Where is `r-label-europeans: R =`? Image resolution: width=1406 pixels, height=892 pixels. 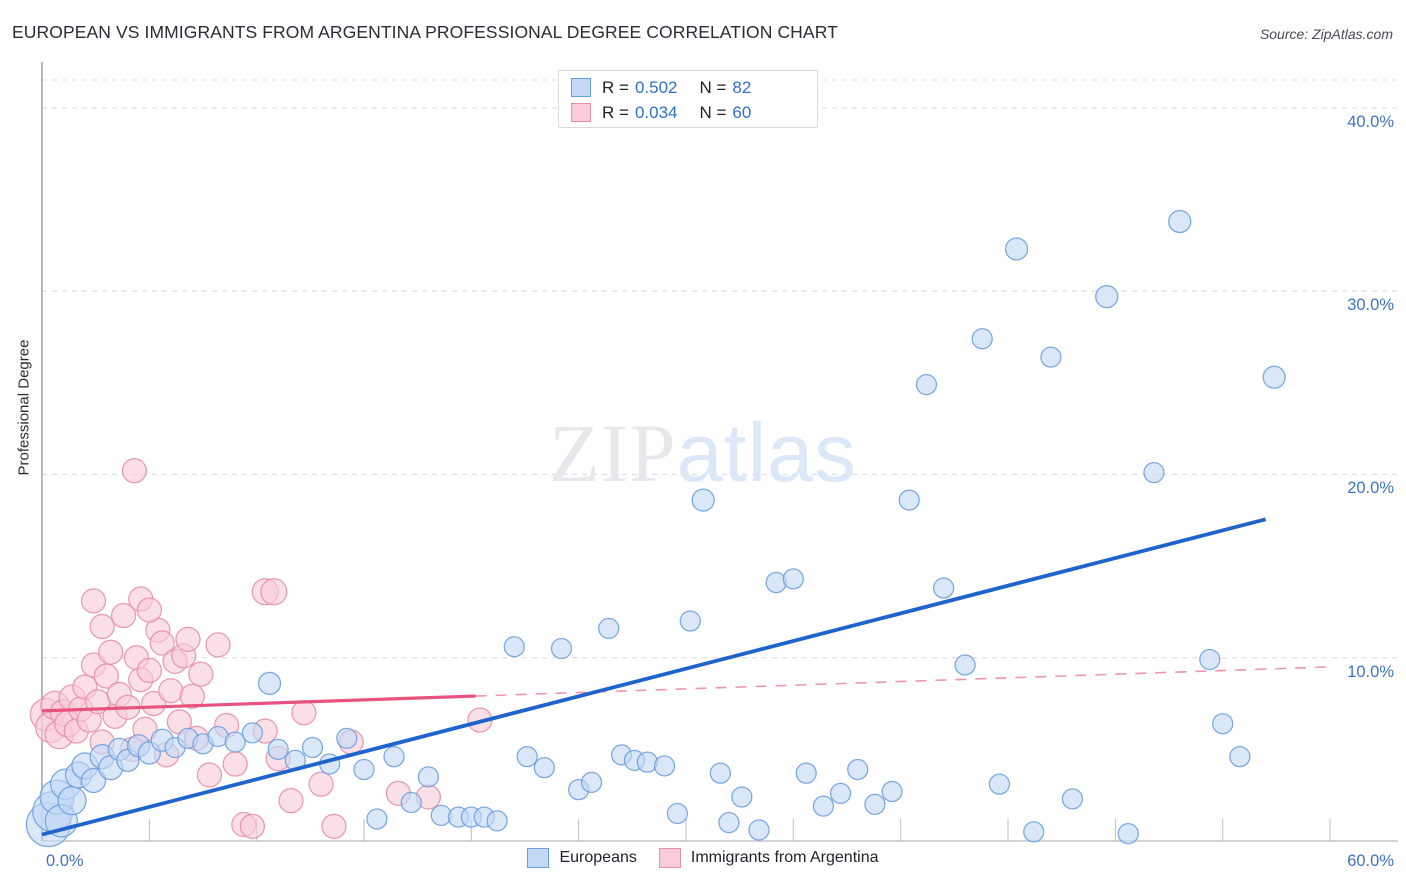 r-label-europeans: R = is located at coordinates (615, 87).